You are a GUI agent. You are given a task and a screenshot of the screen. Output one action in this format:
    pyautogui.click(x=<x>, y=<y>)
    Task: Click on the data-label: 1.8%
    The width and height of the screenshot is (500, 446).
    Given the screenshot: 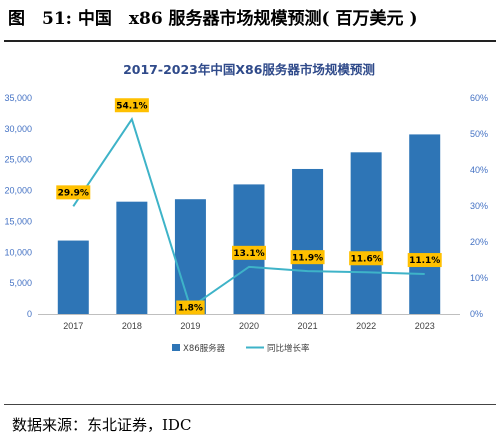 What is the action you would take?
    pyautogui.click(x=190, y=307)
    